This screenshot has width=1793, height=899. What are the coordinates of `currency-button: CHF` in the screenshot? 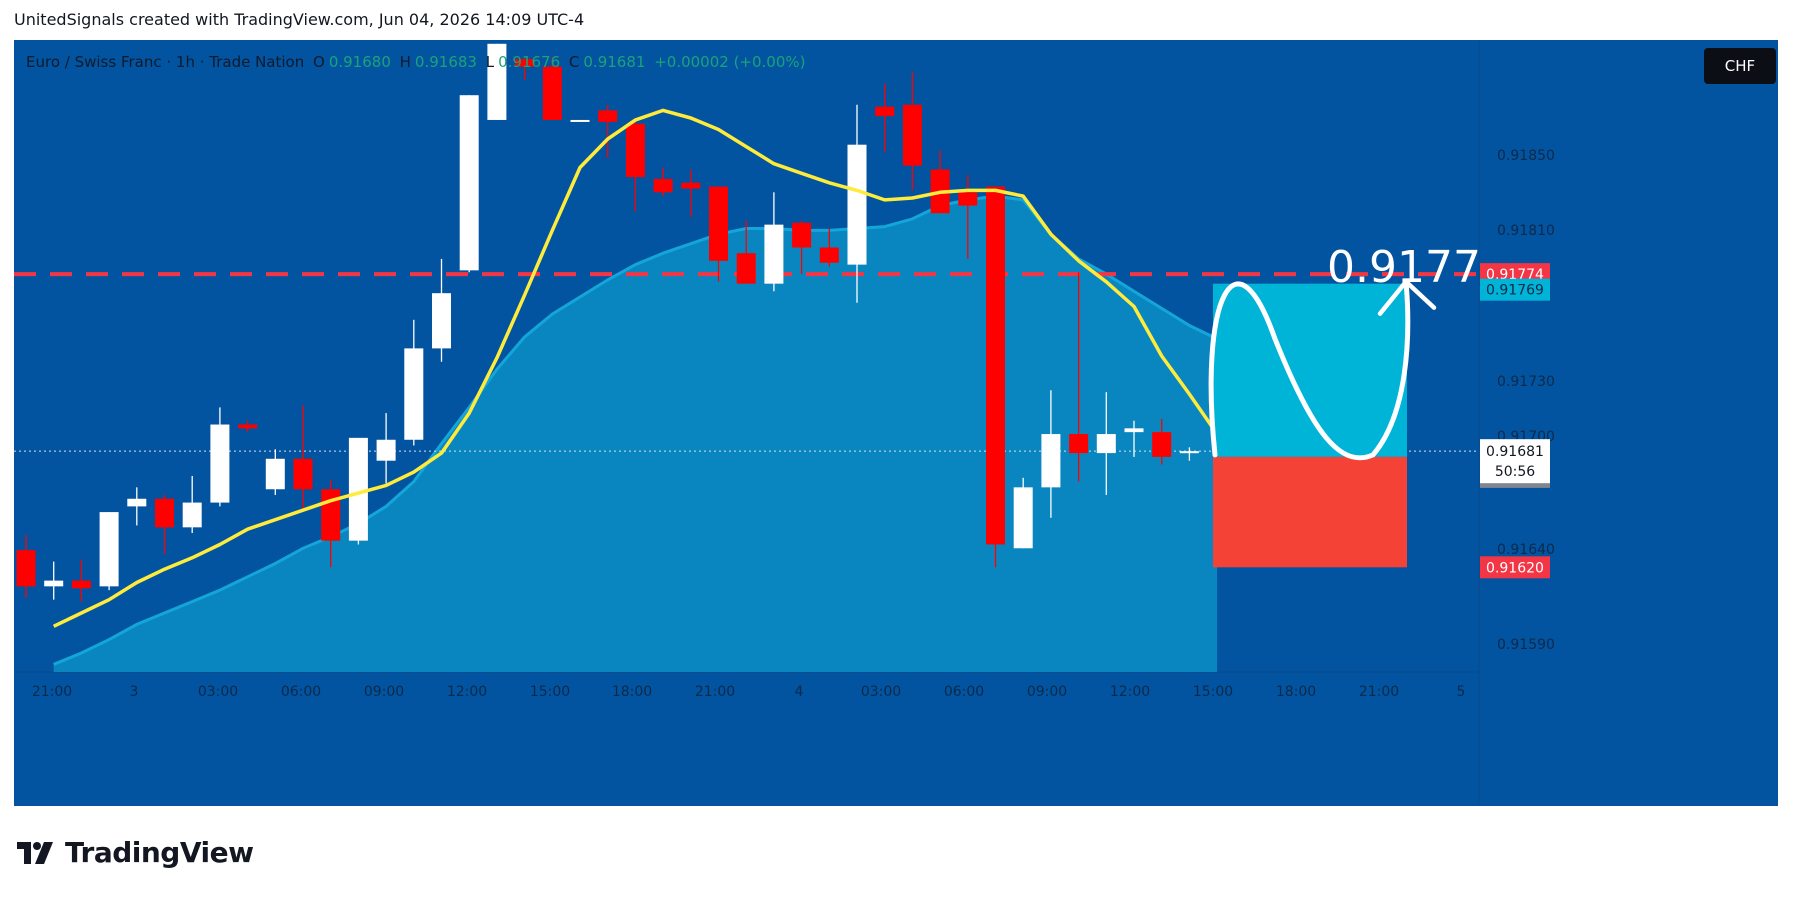 It's located at (1740, 66).